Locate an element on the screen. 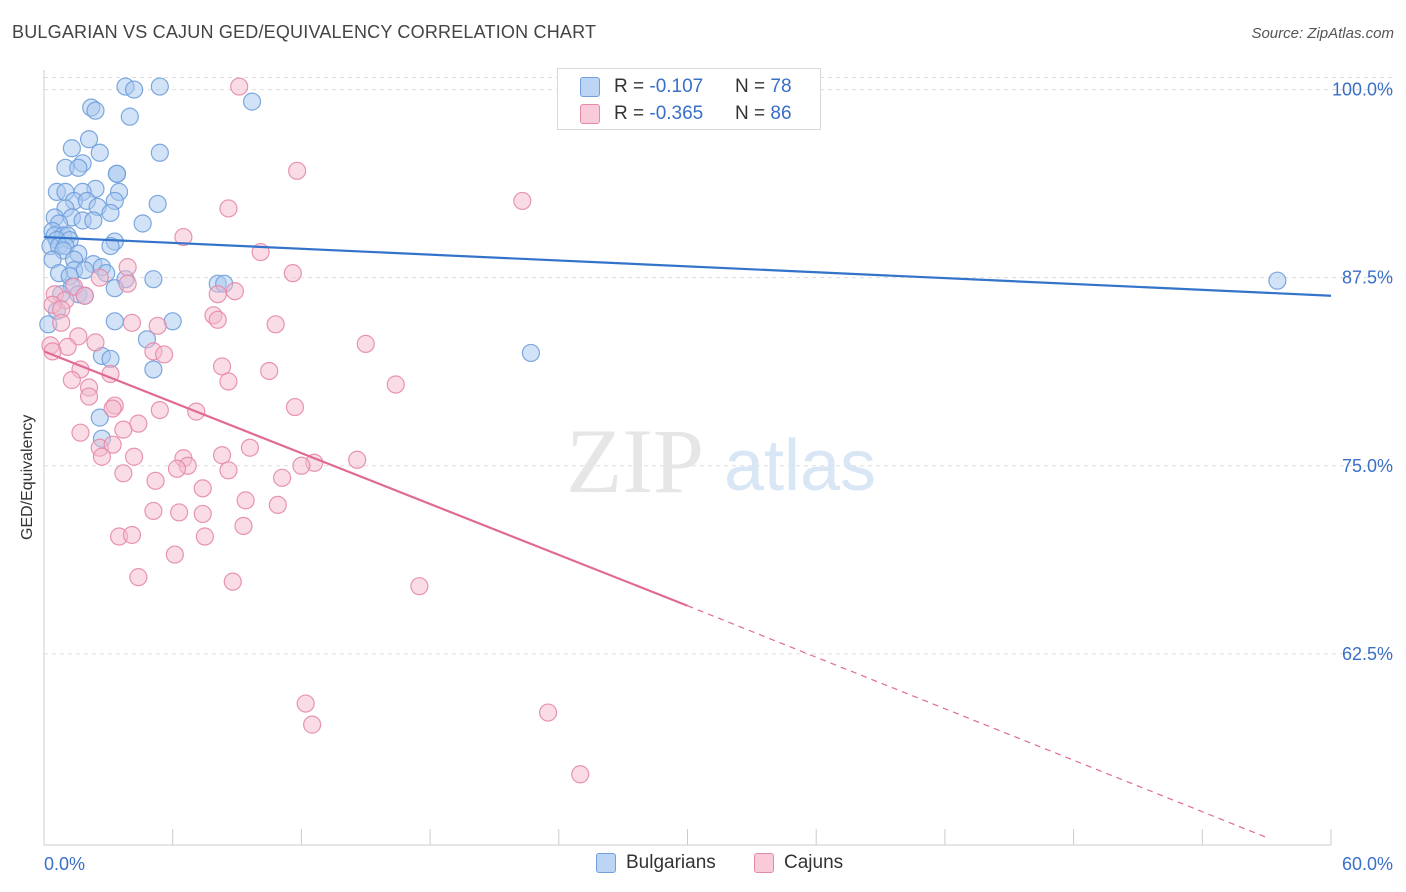 The image size is (1406, 892). watermark: ZIP atlas is located at coordinates (721, 461).